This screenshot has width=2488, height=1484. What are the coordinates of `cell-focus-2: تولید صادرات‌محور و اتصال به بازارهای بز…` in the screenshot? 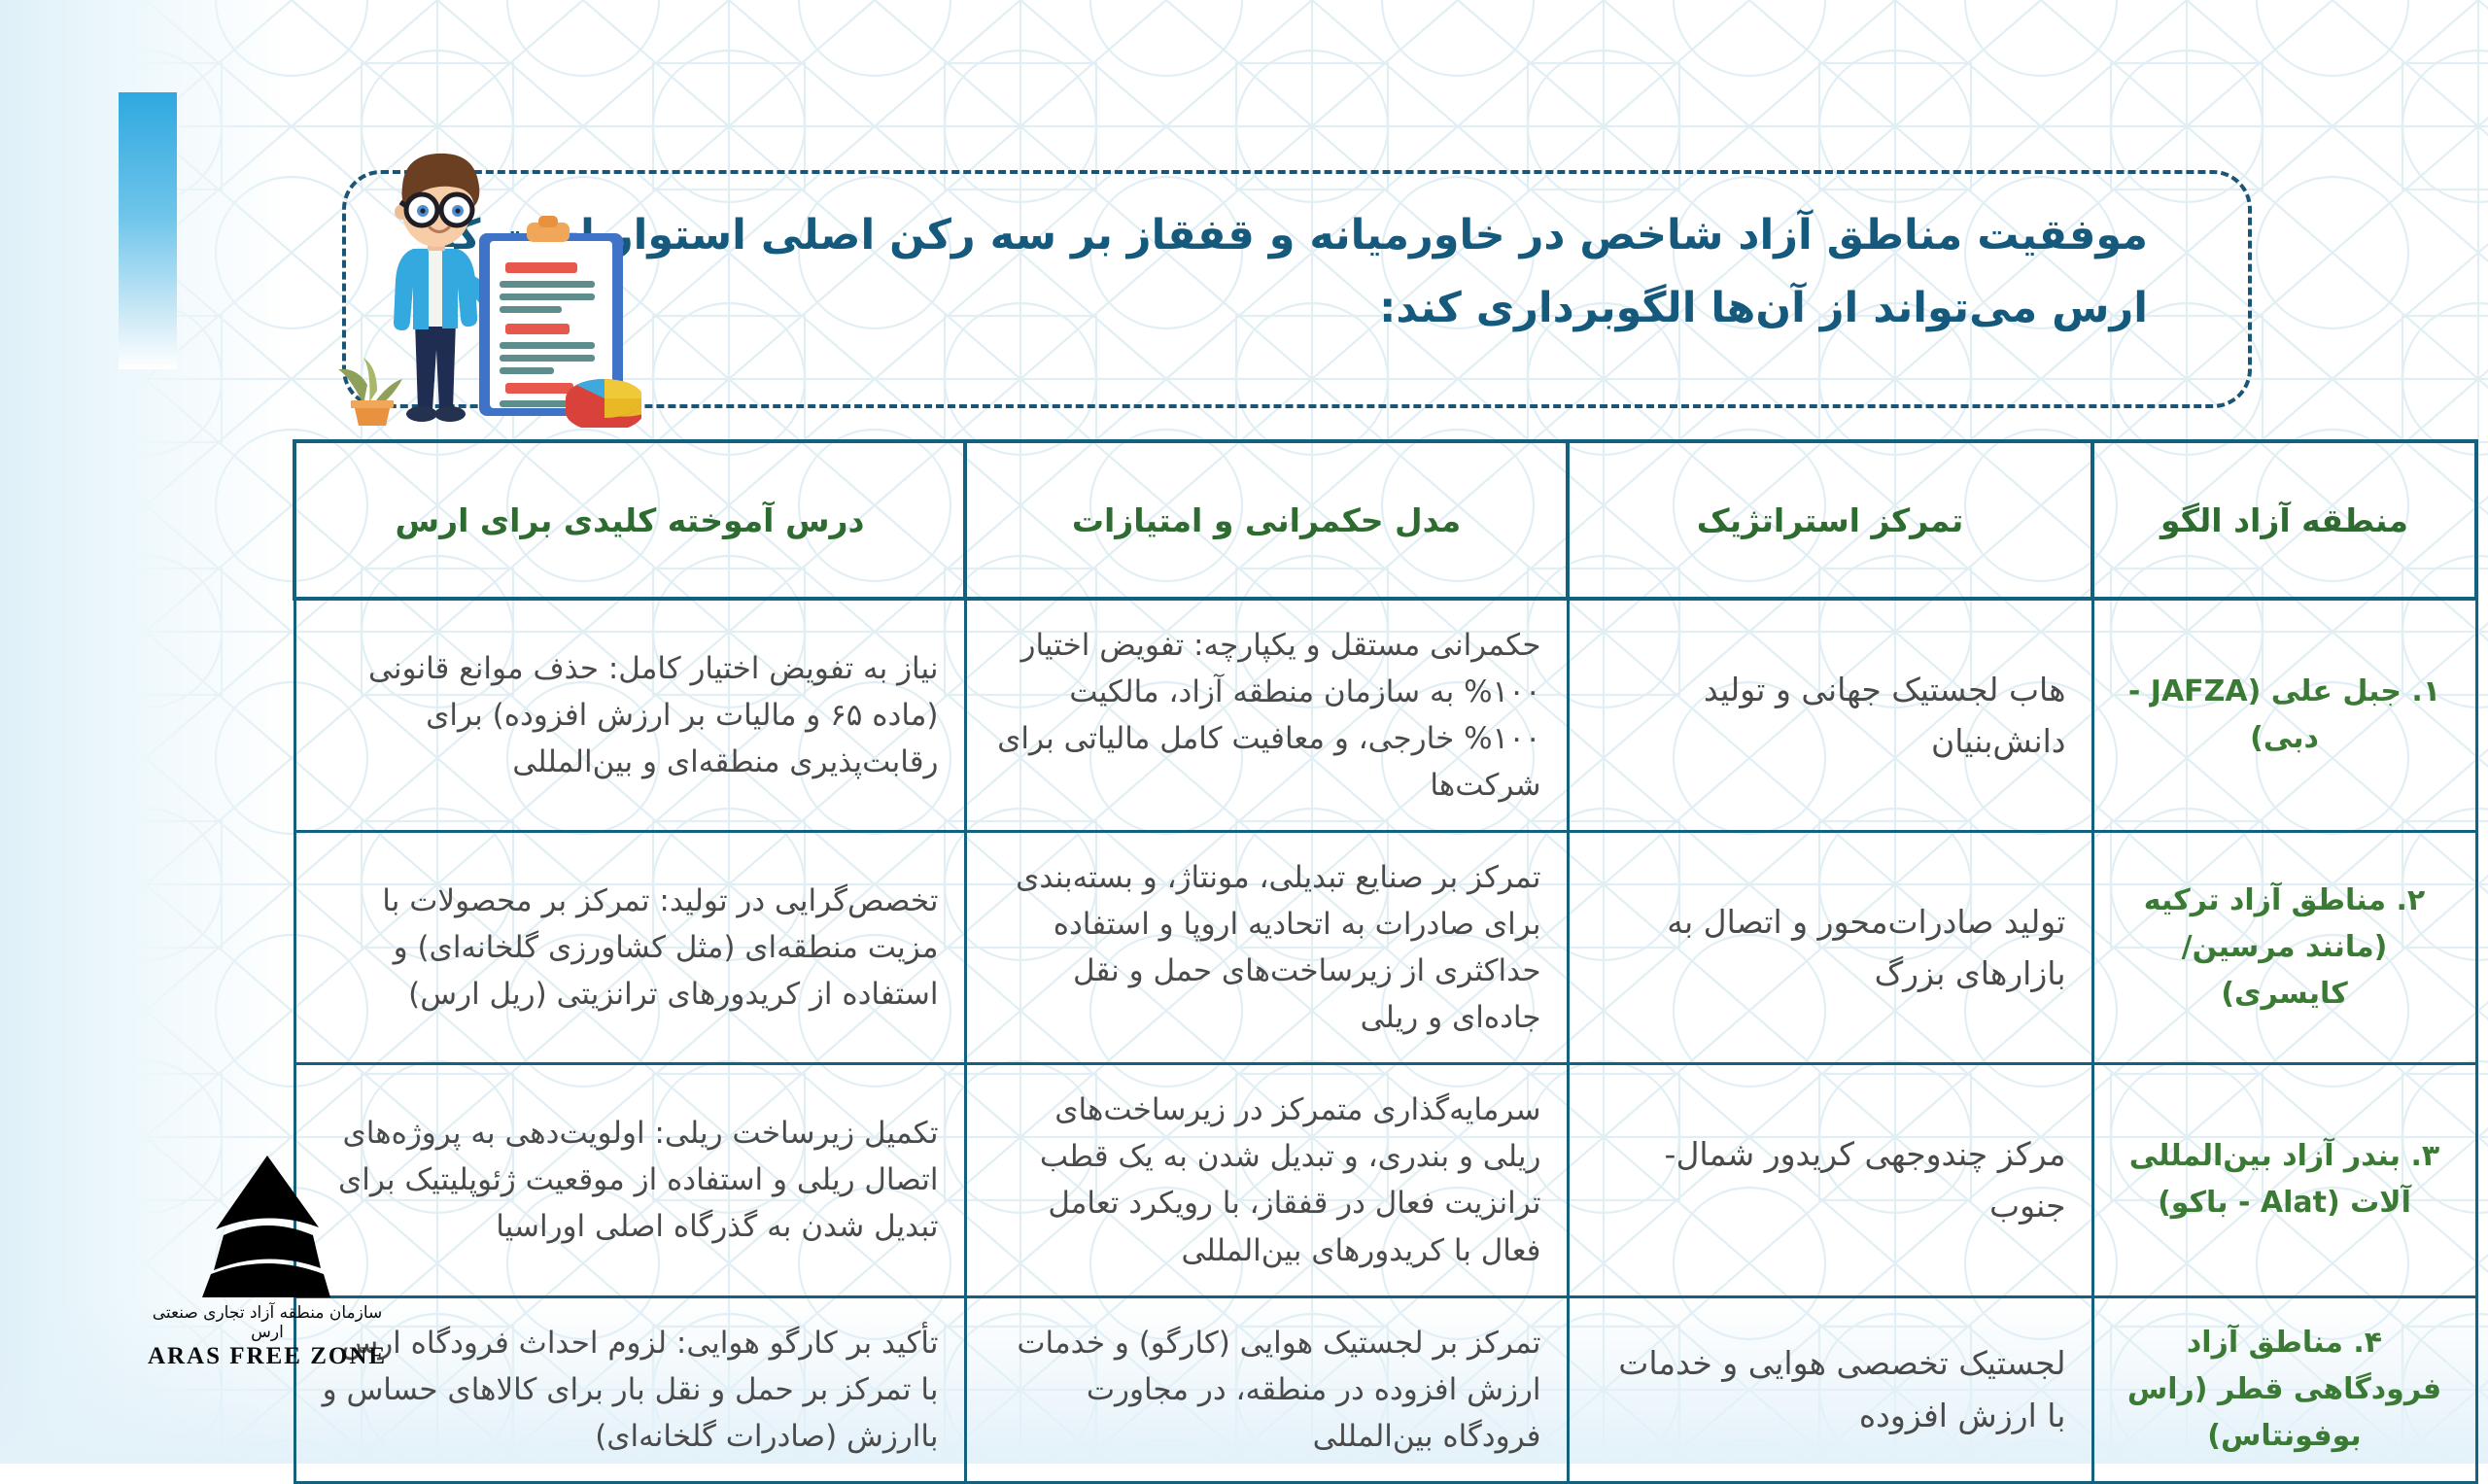 It's located at (1830, 948).